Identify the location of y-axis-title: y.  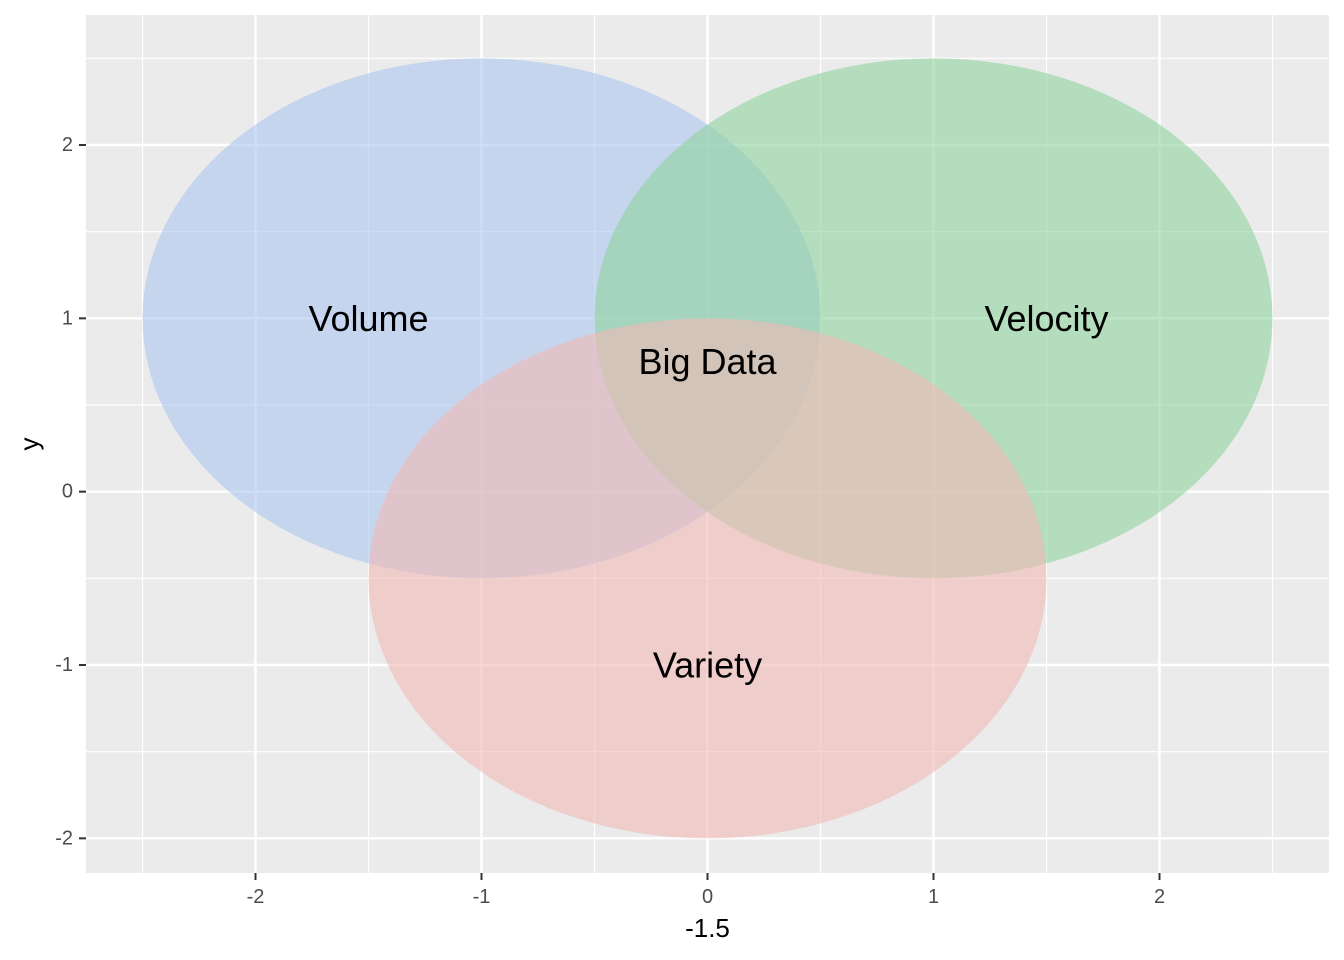
(29, 444).